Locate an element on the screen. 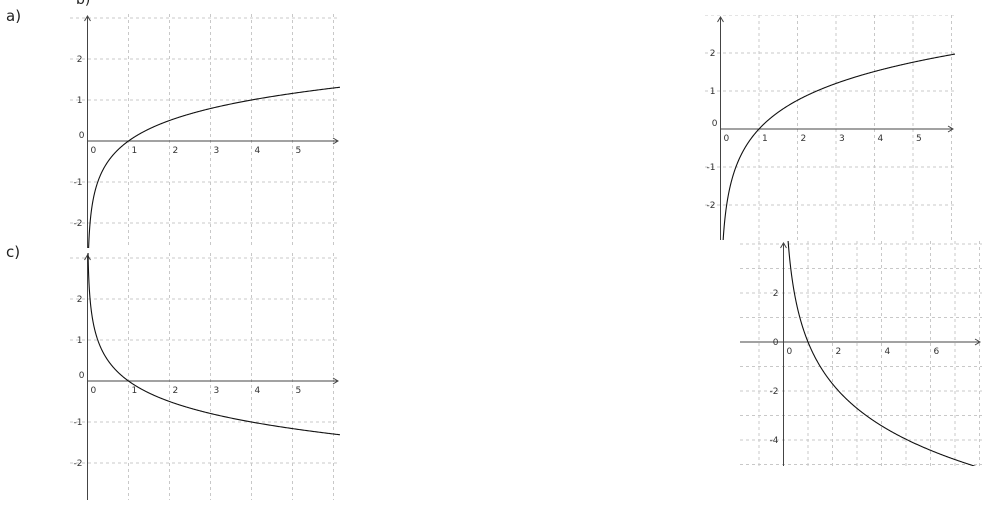 This screenshot has height=508, width=986. graph-c-svg: 0 1 2 3 4 5 2 1 0 -1 -2 is located at coordinates (205, 376).